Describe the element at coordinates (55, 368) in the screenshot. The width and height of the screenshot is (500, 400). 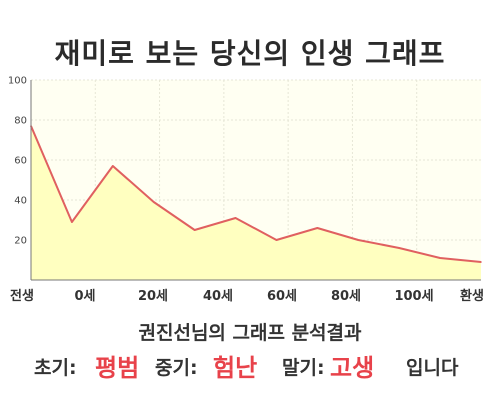
I see `early-label: 초기:` at that location.